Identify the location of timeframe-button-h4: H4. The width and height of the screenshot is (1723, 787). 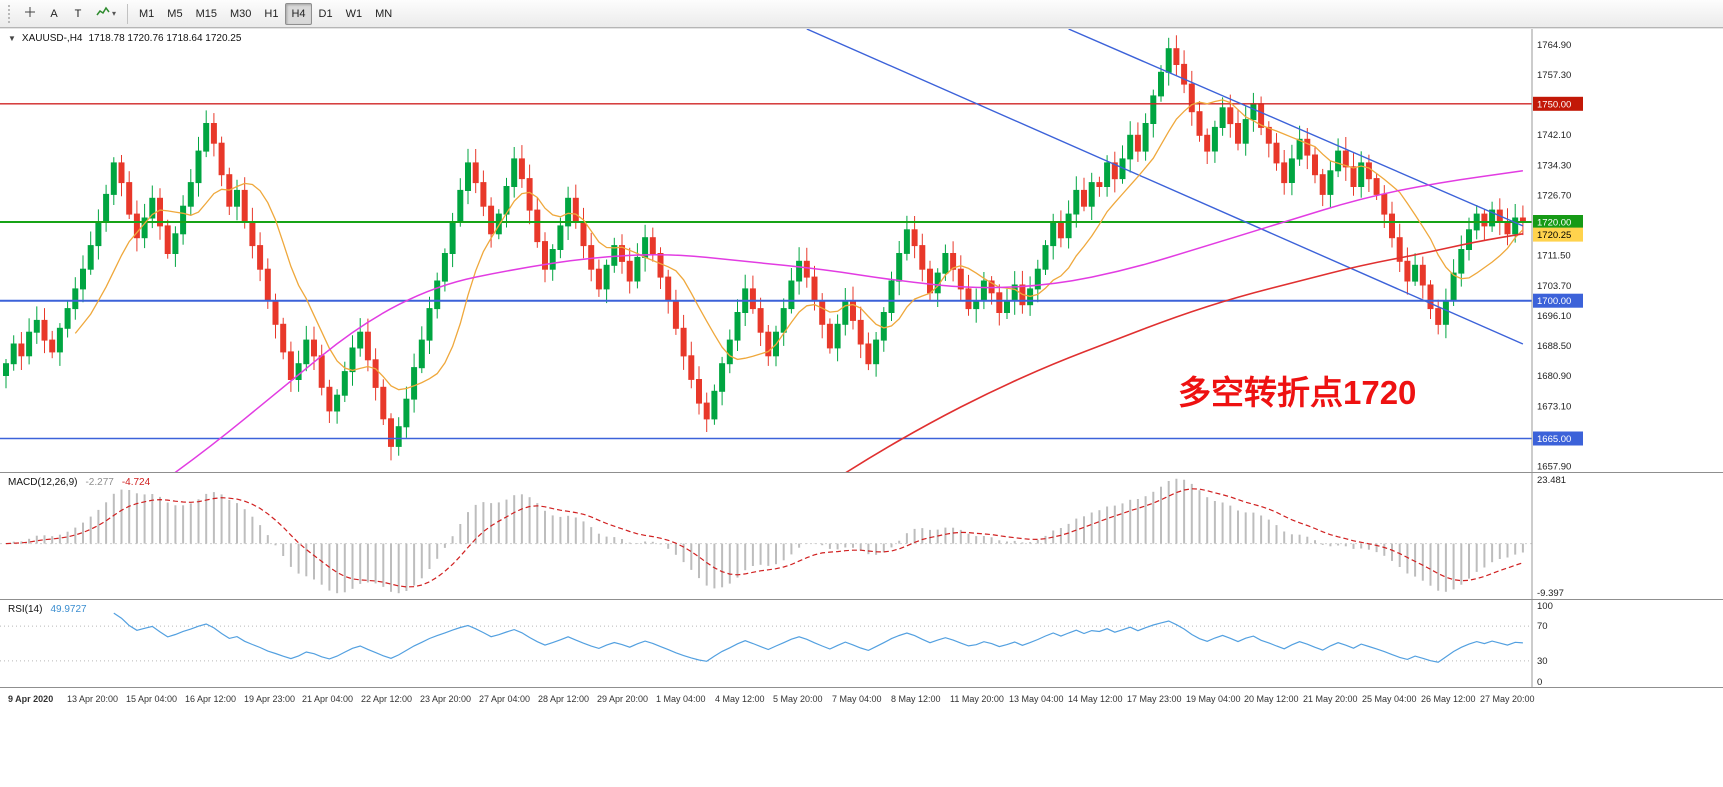
(298, 13).